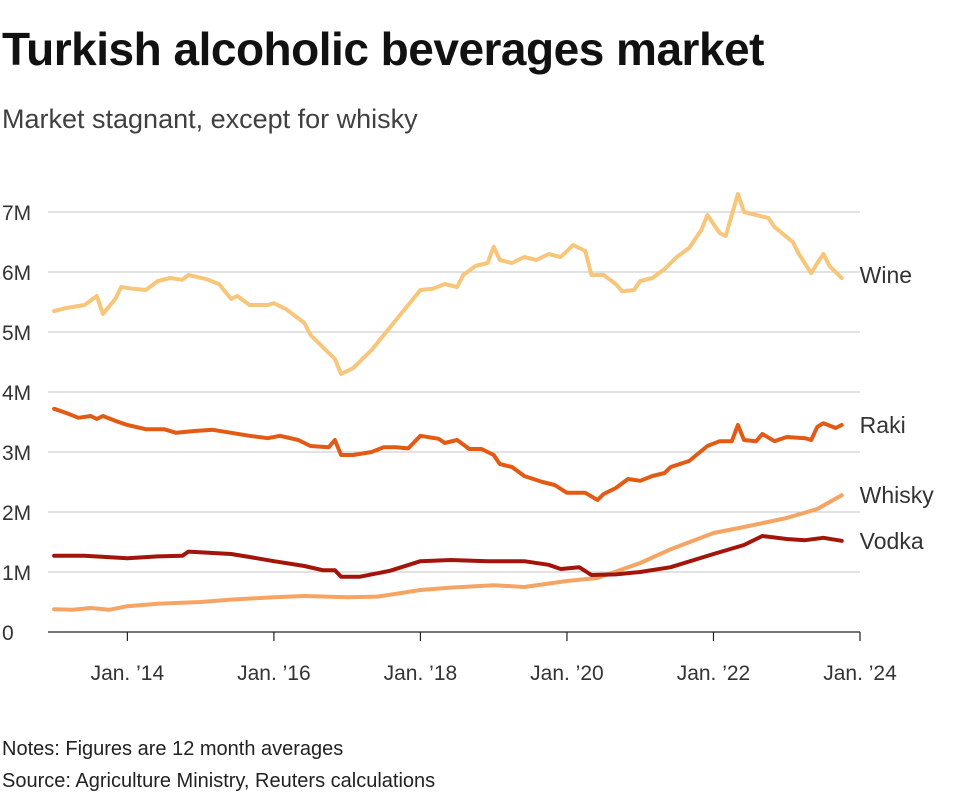 The width and height of the screenshot is (960, 800). What do you see at coordinates (886, 275) in the screenshot?
I see `series-label-wine: Wine` at bounding box center [886, 275].